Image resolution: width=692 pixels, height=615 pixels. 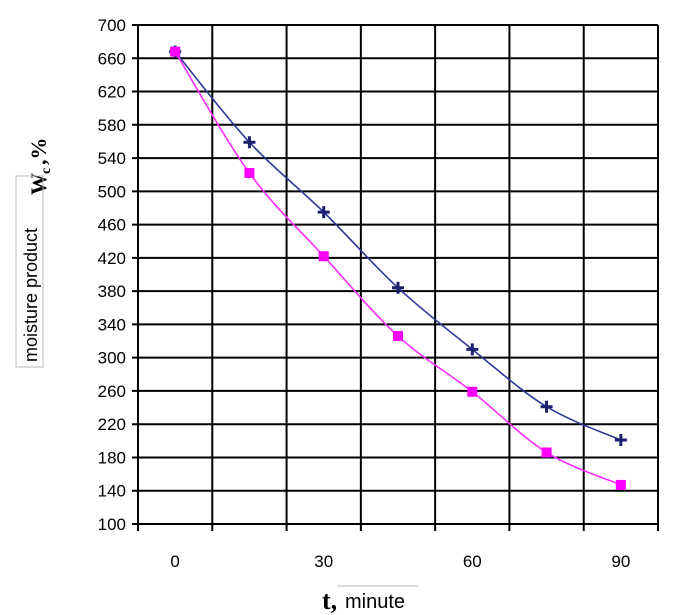 I want to click on y-tick-label: 220, so click(x=112, y=424).